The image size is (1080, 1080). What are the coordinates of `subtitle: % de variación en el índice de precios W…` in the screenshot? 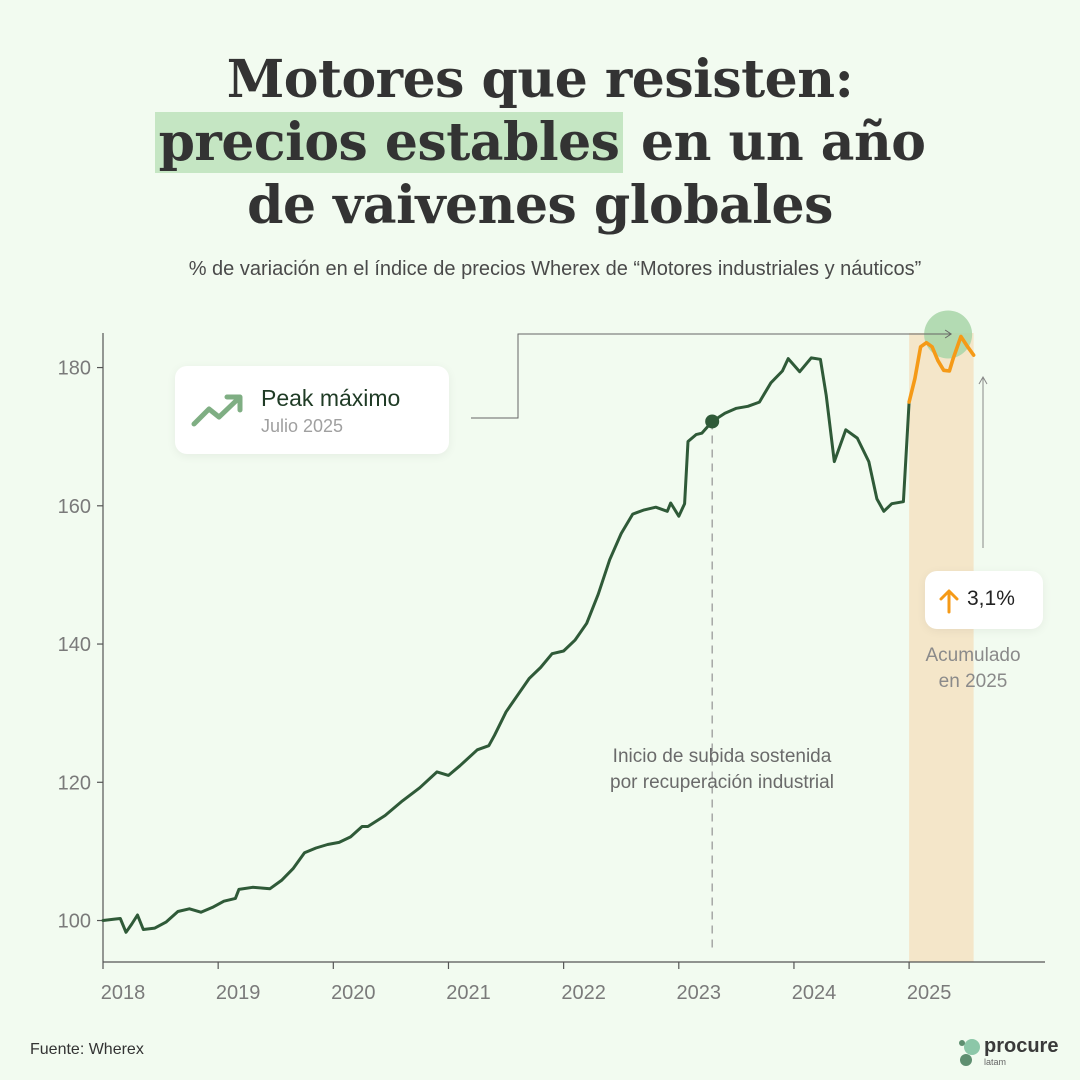 It's located at (555, 269).